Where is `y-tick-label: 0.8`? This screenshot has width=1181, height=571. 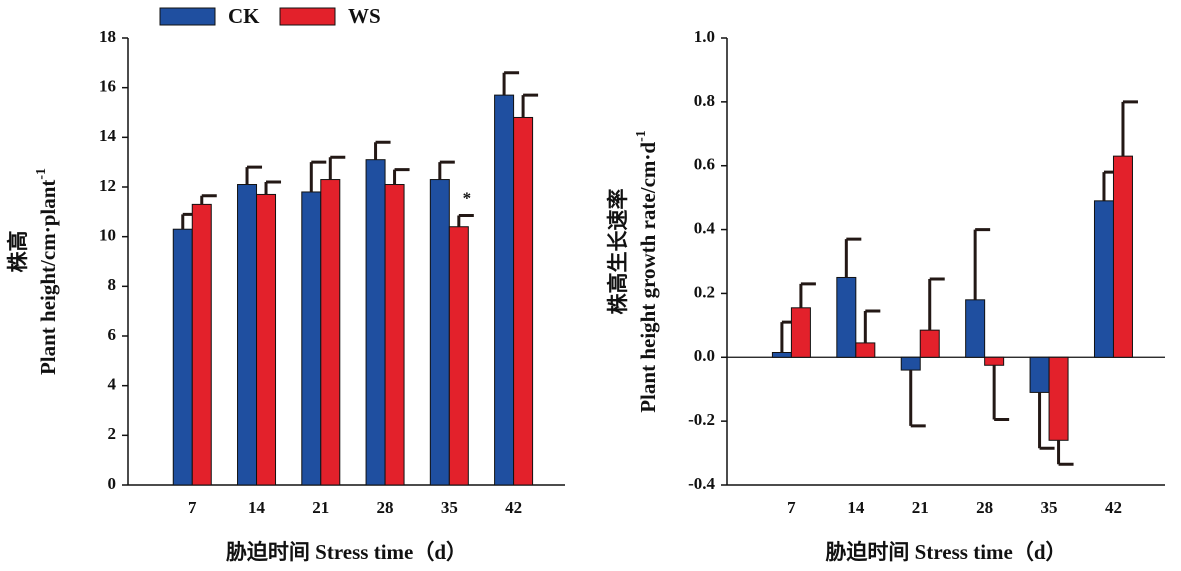
y-tick-label: 0.8 is located at coordinates (704, 100).